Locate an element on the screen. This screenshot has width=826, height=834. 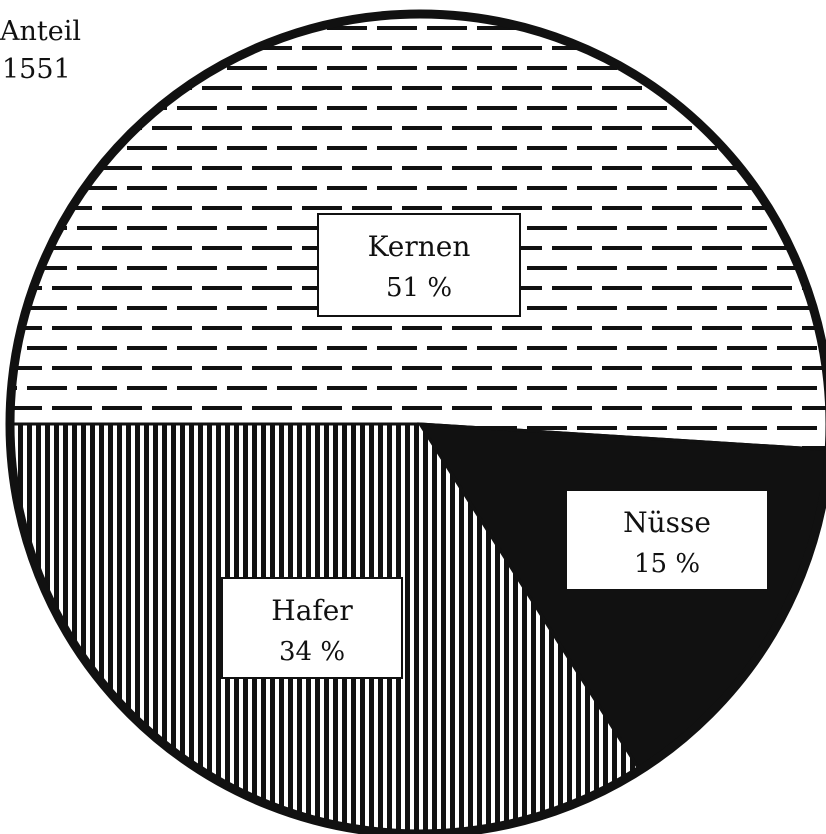
slice-value-label: 51 % is located at coordinates (419, 288).